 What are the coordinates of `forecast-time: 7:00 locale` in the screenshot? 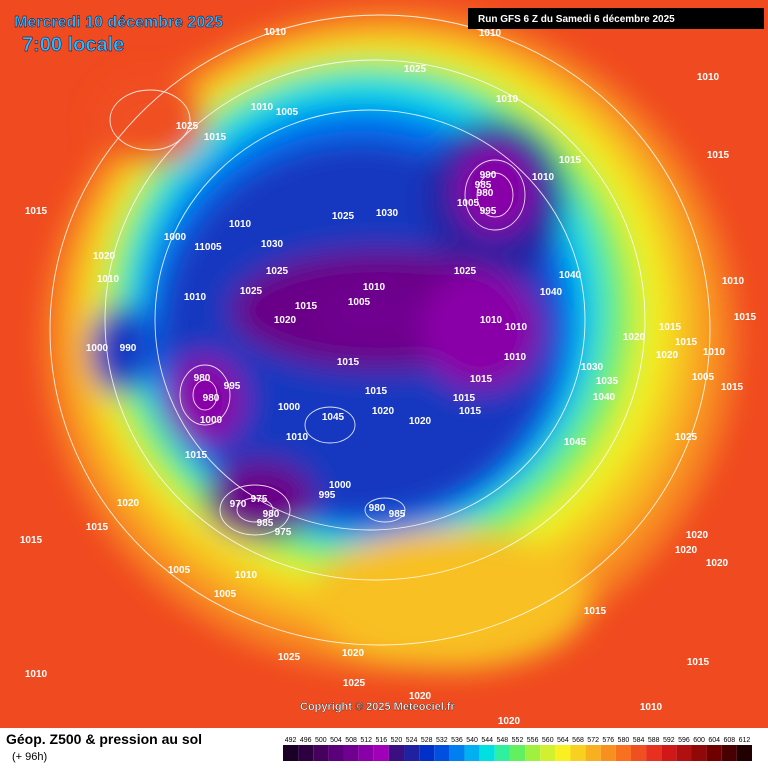 It's located at (73, 45).